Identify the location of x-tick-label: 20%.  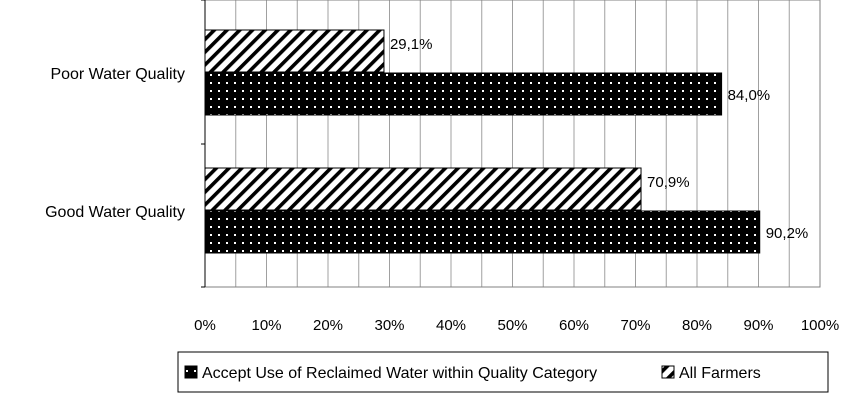
(328, 325).